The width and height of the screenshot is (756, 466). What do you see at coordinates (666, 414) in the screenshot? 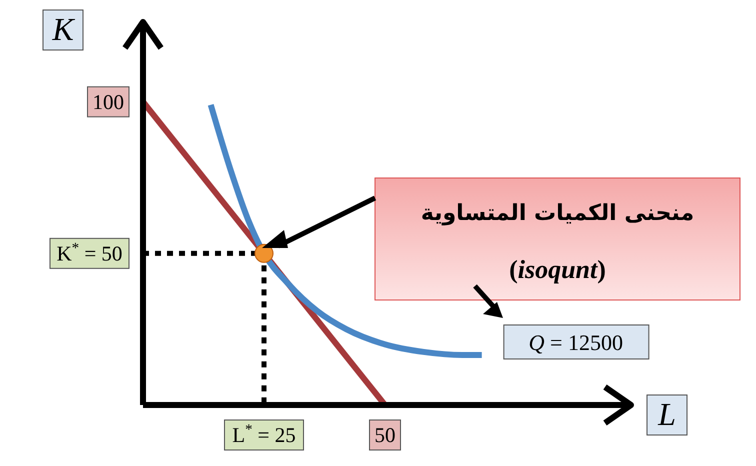
I see `x-axis-title: L` at bounding box center [666, 414].